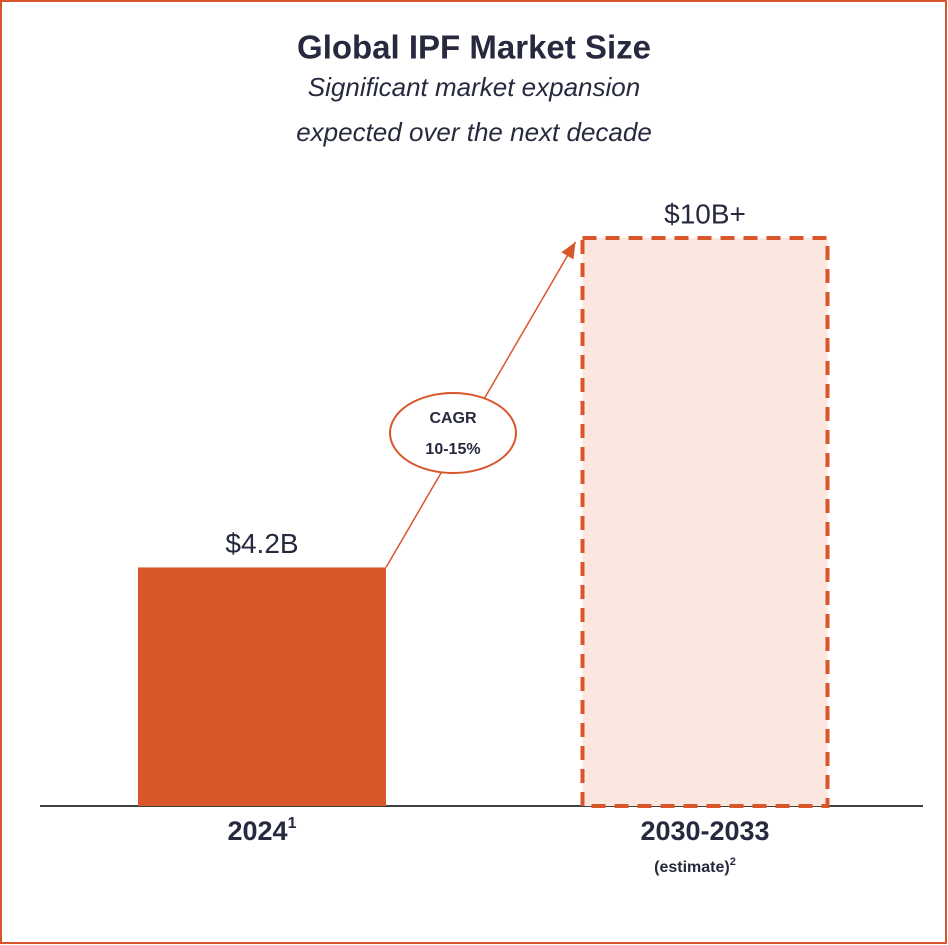 The width and height of the screenshot is (948, 945). I want to click on annotation: 10-15%, so click(452, 449).